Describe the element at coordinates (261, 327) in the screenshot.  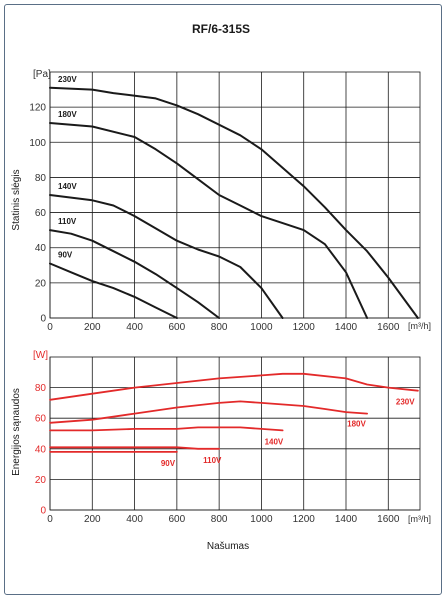
I see `pressure-x-tick-label: 1000` at that location.